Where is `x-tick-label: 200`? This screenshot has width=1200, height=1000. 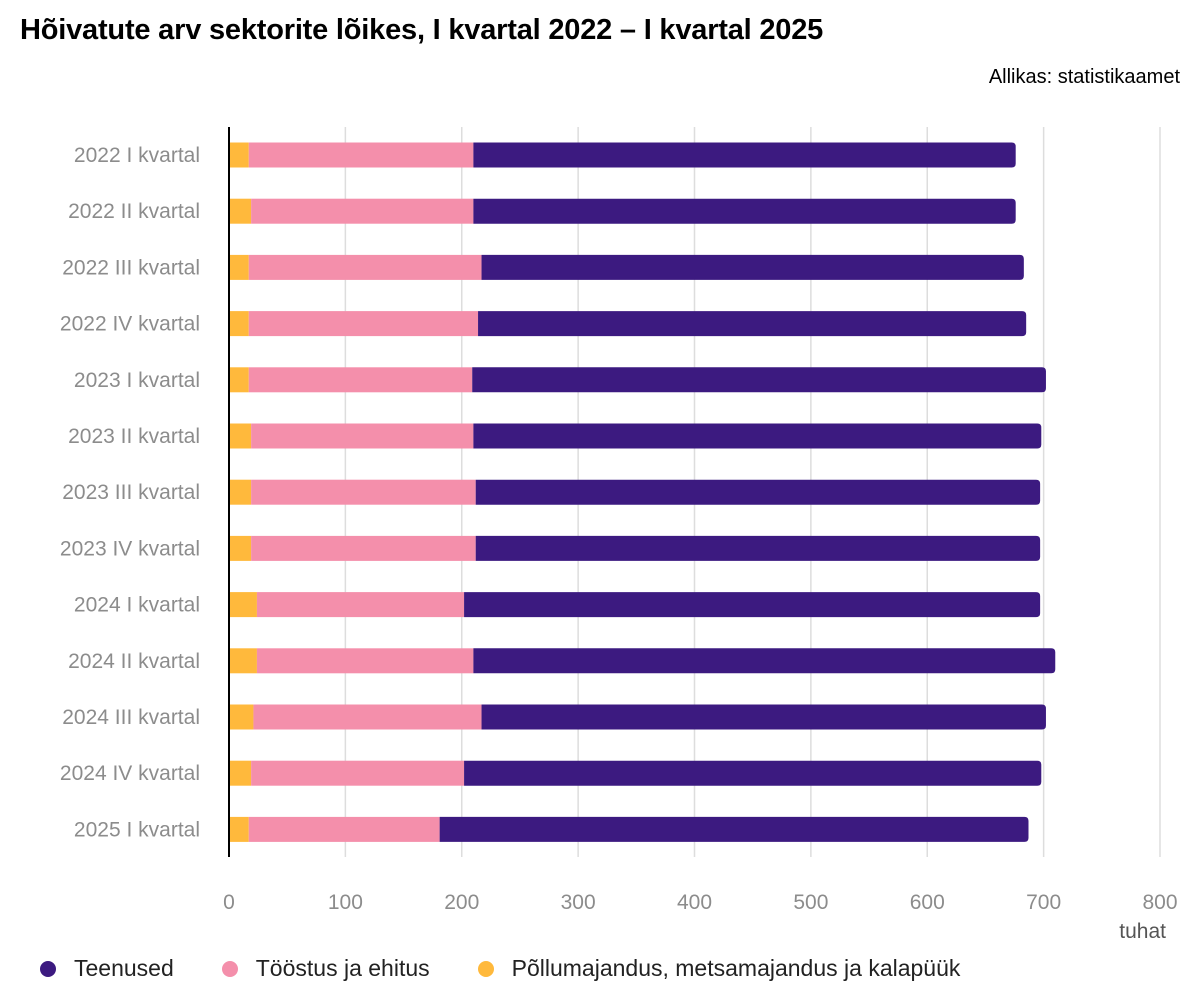
x-tick-label: 200 is located at coordinates (461, 902).